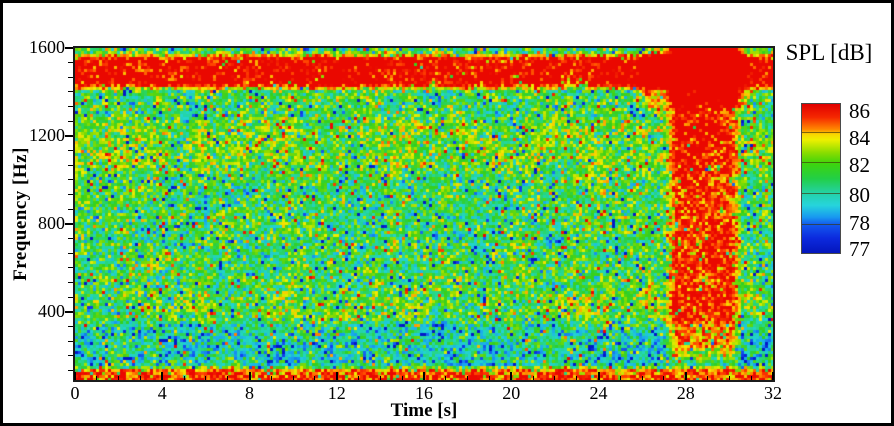  What do you see at coordinates (685, 393) in the screenshot?
I see `x-tick-label: 28` at bounding box center [685, 393].